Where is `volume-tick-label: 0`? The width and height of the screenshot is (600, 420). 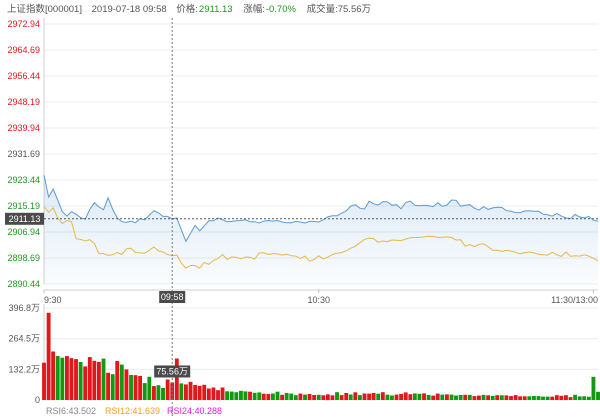
volume-tick-label: 0 is located at coordinates (37, 400).